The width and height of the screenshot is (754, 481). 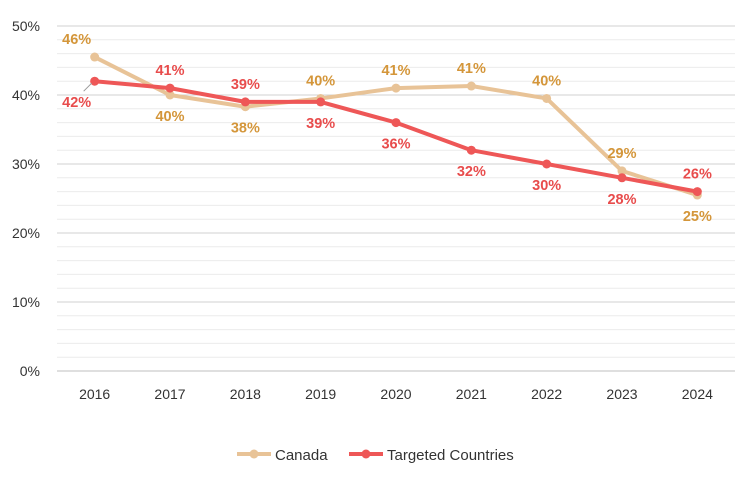 What do you see at coordinates (30, 371) in the screenshot?
I see `y-tick-label: 0%` at bounding box center [30, 371].